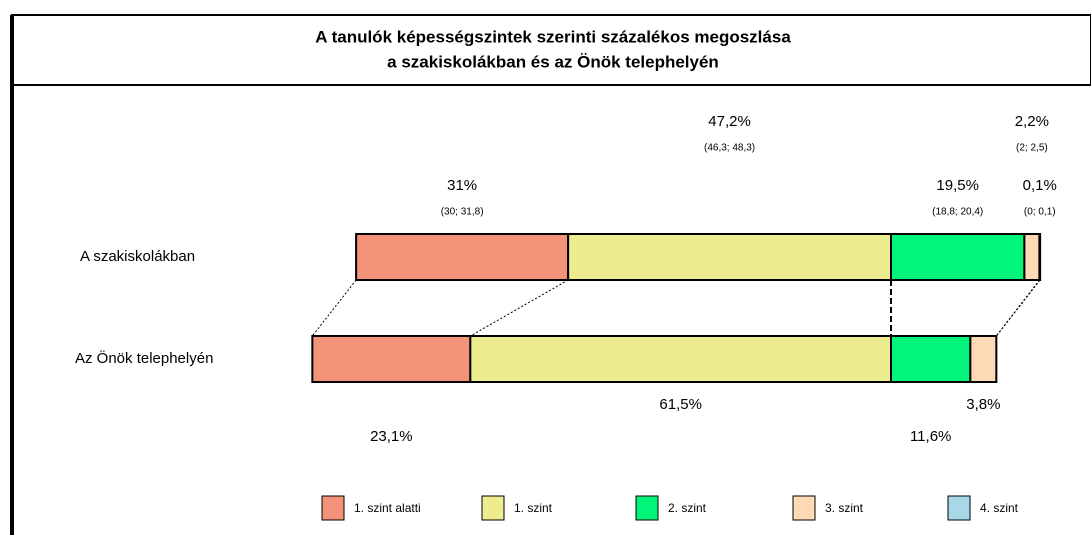 This screenshot has width=1091, height=535. What do you see at coordinates (957, 185) in the screenshot?
I see `value-label: 19,5%` at bounding box center [957, 185].